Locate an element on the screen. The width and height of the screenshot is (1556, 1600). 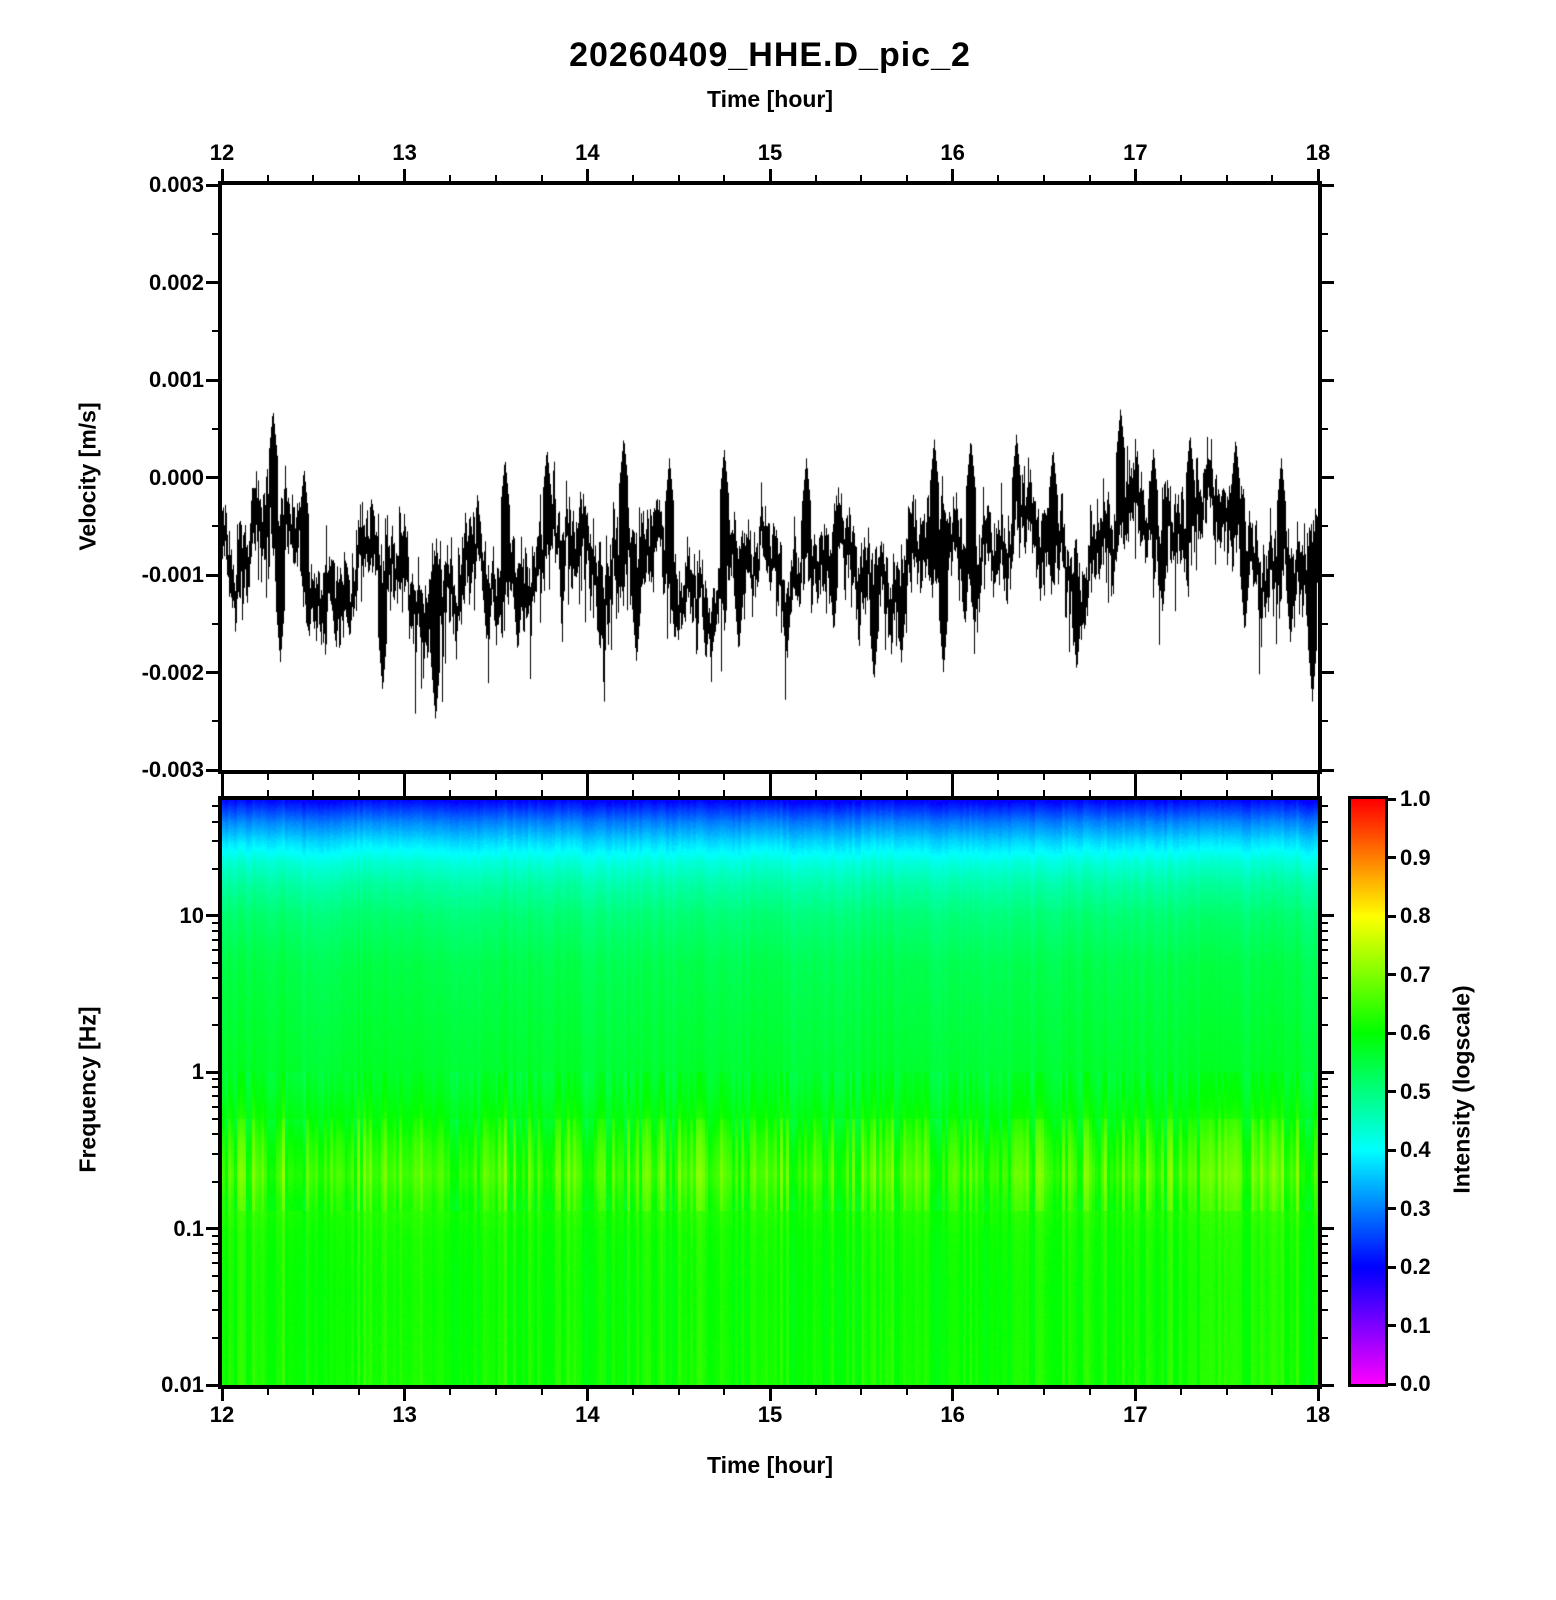
colorbar-tick-label: 0.8 is located at coordinates (1415, 915).